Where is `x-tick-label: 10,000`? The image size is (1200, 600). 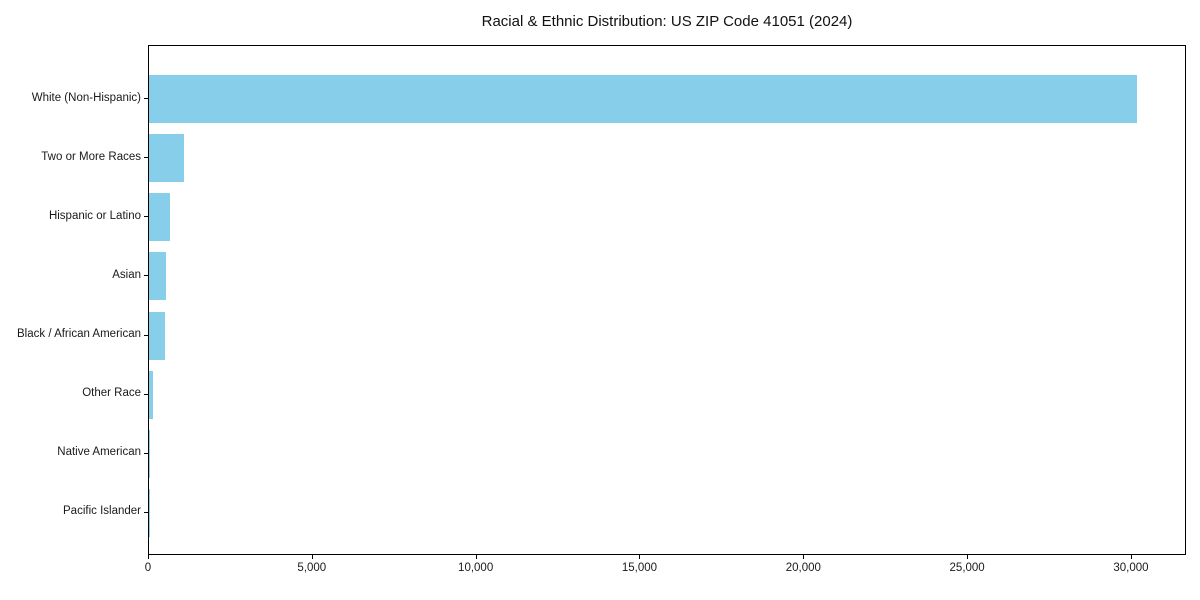 x-tick-label: 10,000 is located at coordinates (476, 568).